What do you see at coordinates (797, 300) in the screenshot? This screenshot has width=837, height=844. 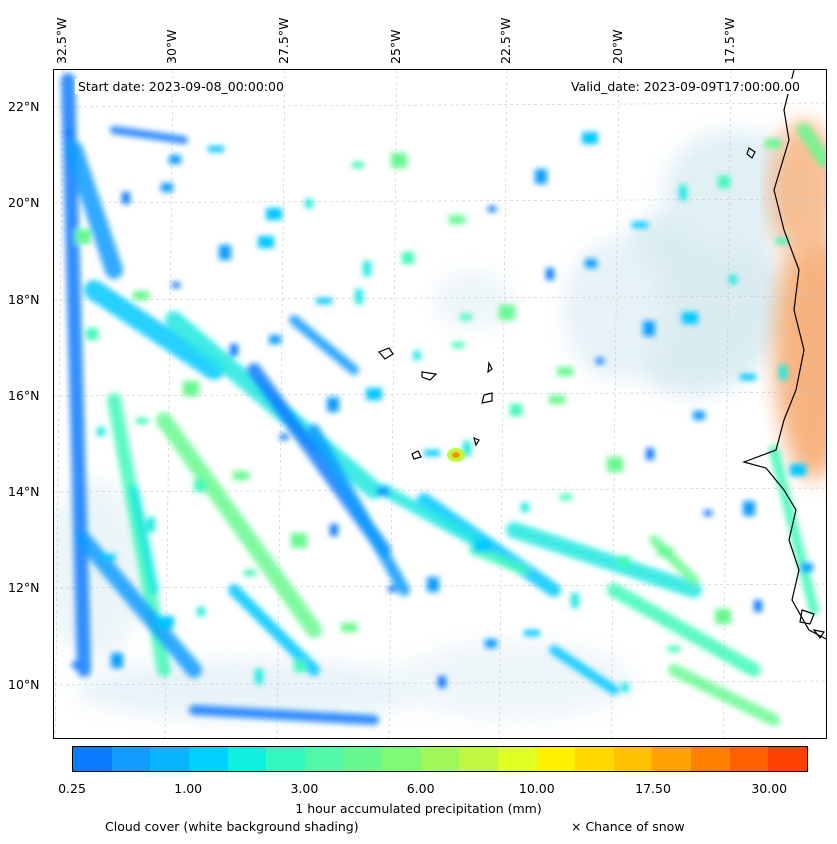 I see `land-shading` at bounding box center [797, 300].